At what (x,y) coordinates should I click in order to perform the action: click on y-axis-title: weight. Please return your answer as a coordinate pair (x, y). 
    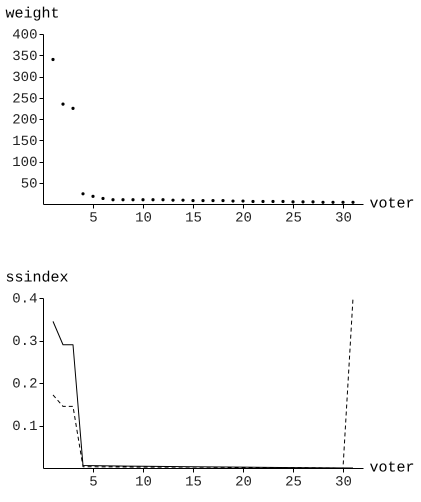
    Looking at the image, I should click on (33, 14).